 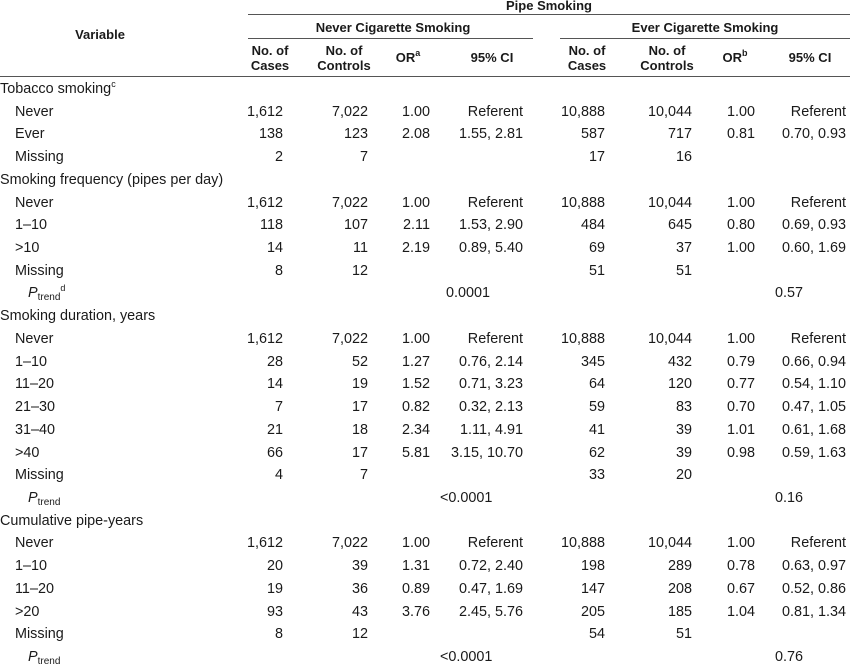 I want to click on cell-cases-ever: 51, so click(x=596, y=270).